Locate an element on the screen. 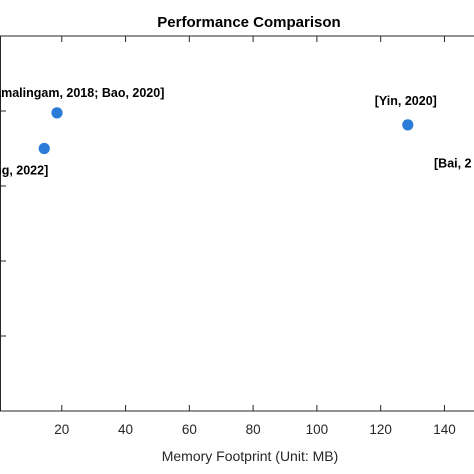  point-label-2: [Yin, 2020] is located at coordinates (406, 101).